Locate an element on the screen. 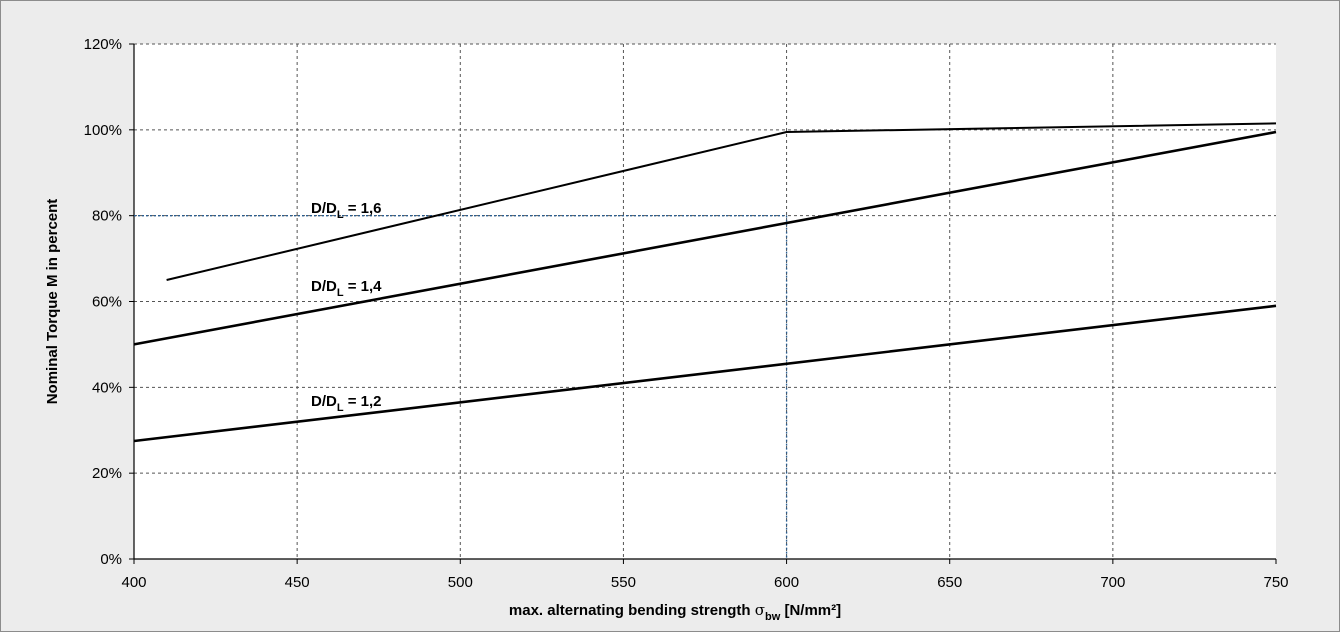  x-tick-label-600: 600 is located at coordinates (786, 582).